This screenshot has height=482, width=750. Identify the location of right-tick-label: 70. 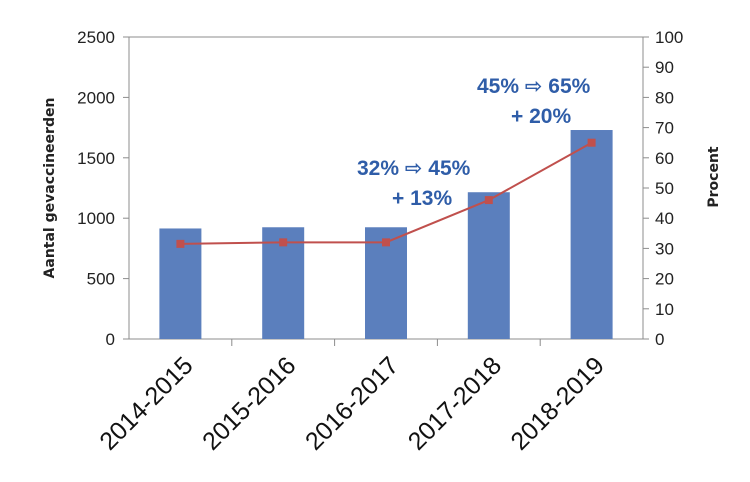
(664, 128).